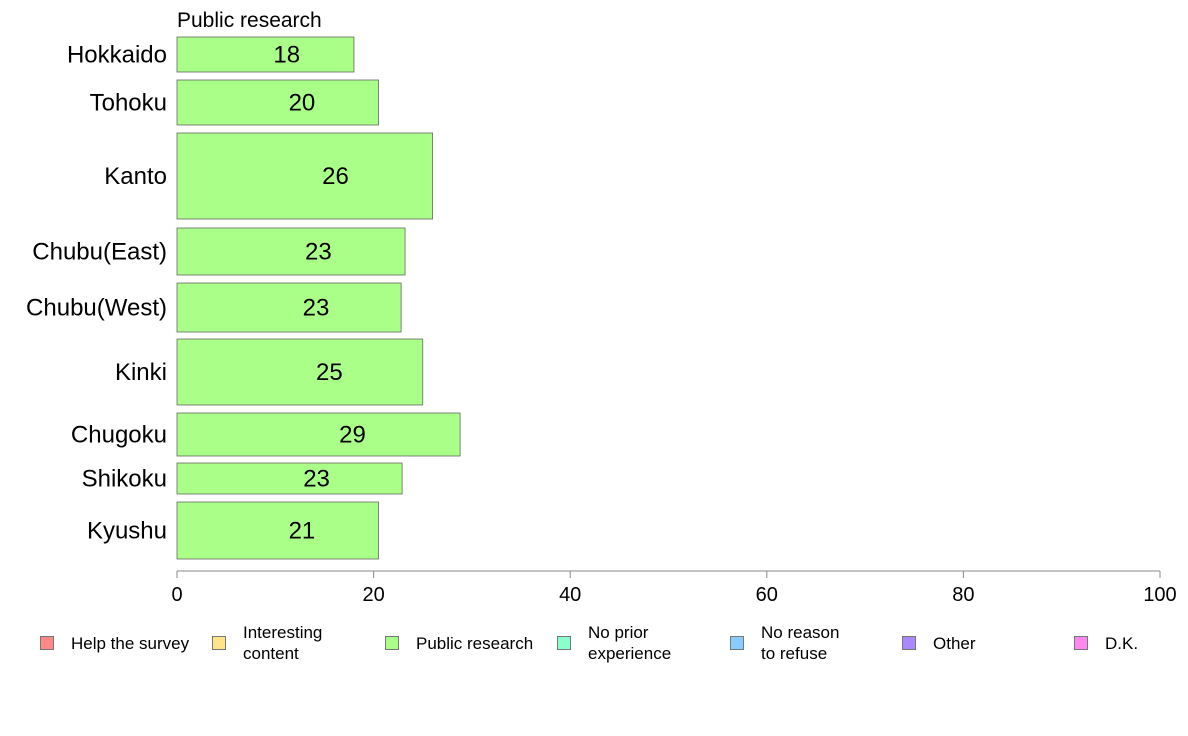 This screenshot has width=1188, height=736. I want to click on x-tick-label: 60, so click(767, 595).